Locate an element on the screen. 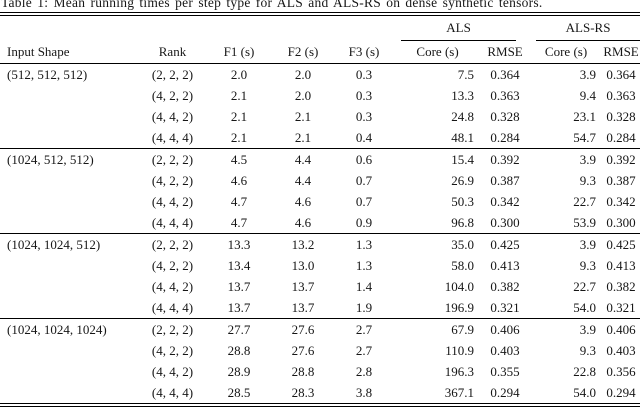  group-label-als-rs: ALS-RS is located at coordinates (588, 30).